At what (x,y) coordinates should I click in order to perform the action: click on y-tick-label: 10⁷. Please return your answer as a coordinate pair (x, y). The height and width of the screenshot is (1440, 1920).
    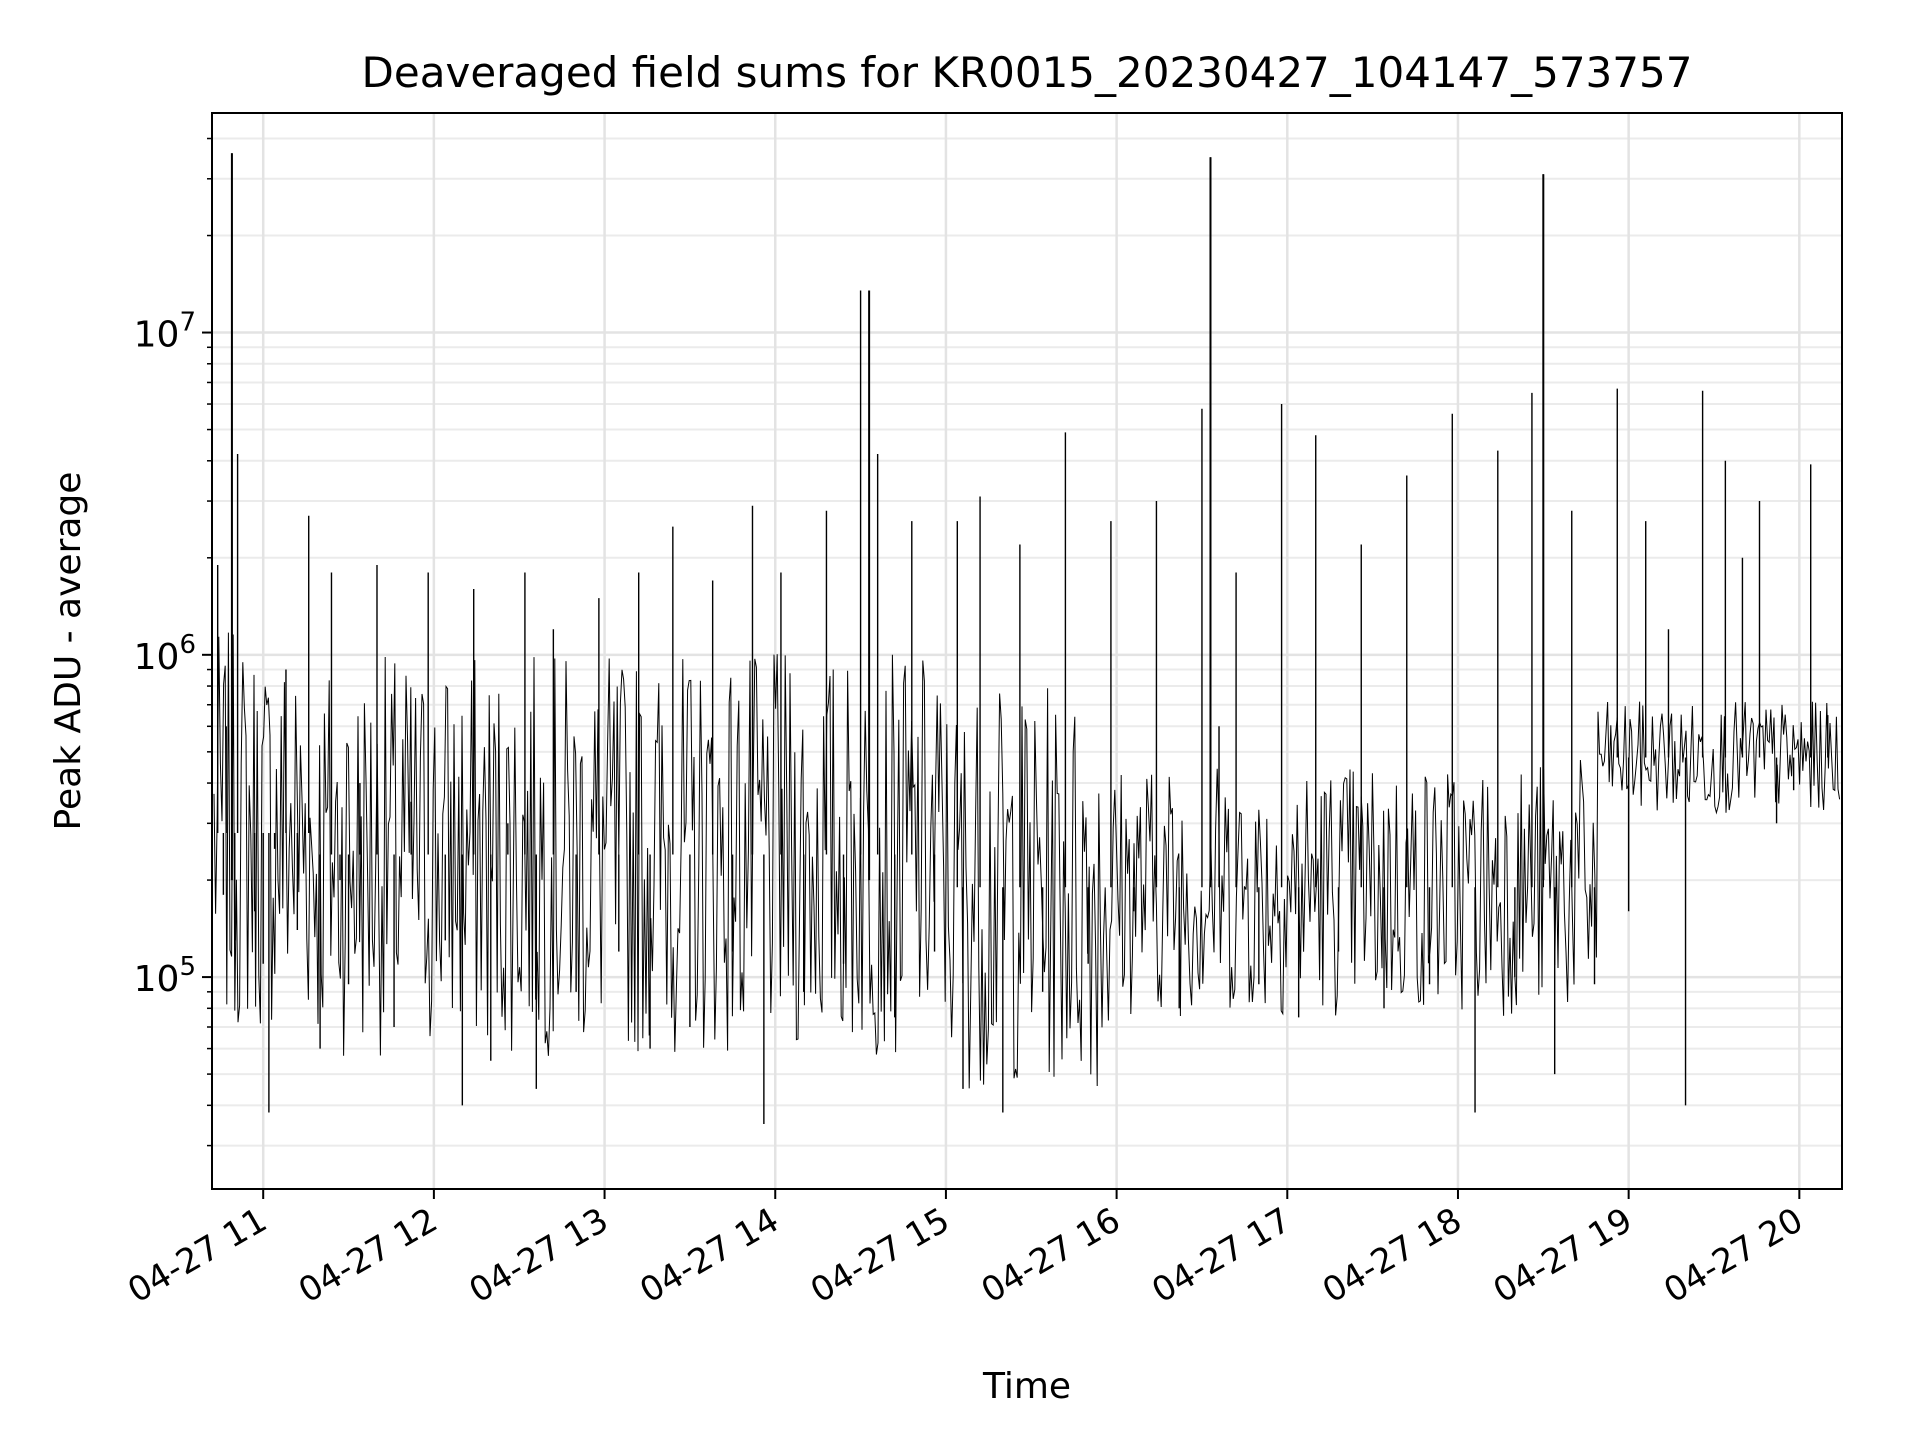
    Looking at the image, I should click on (165, 332).